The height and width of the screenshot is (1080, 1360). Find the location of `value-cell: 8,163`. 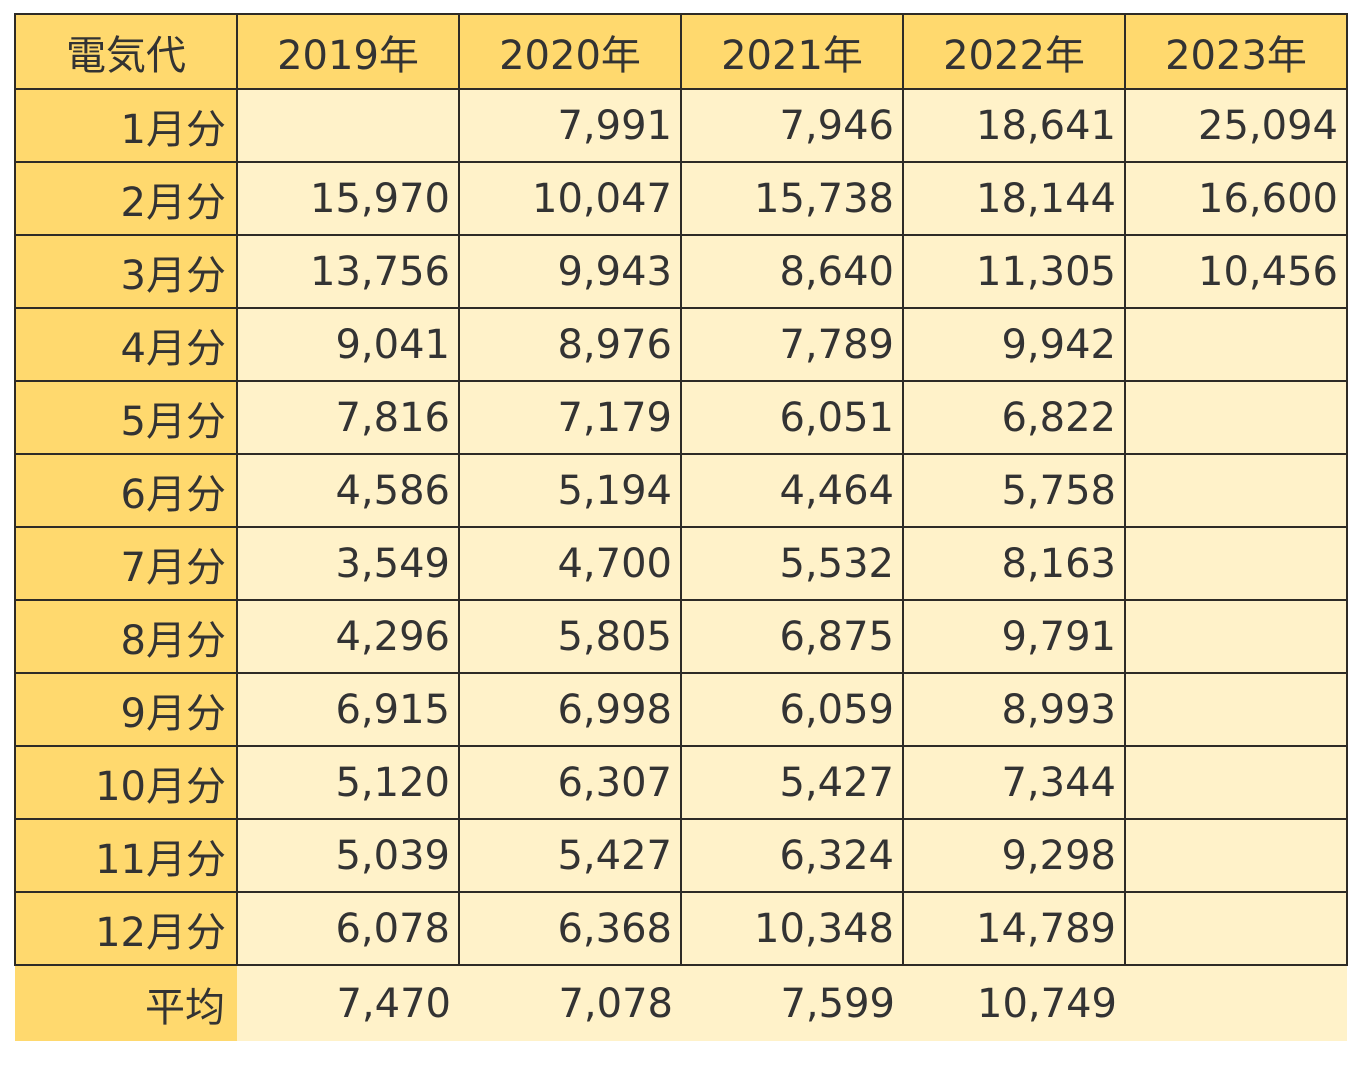

value-cell: 8,163 is located at coordinates (1014, 563).